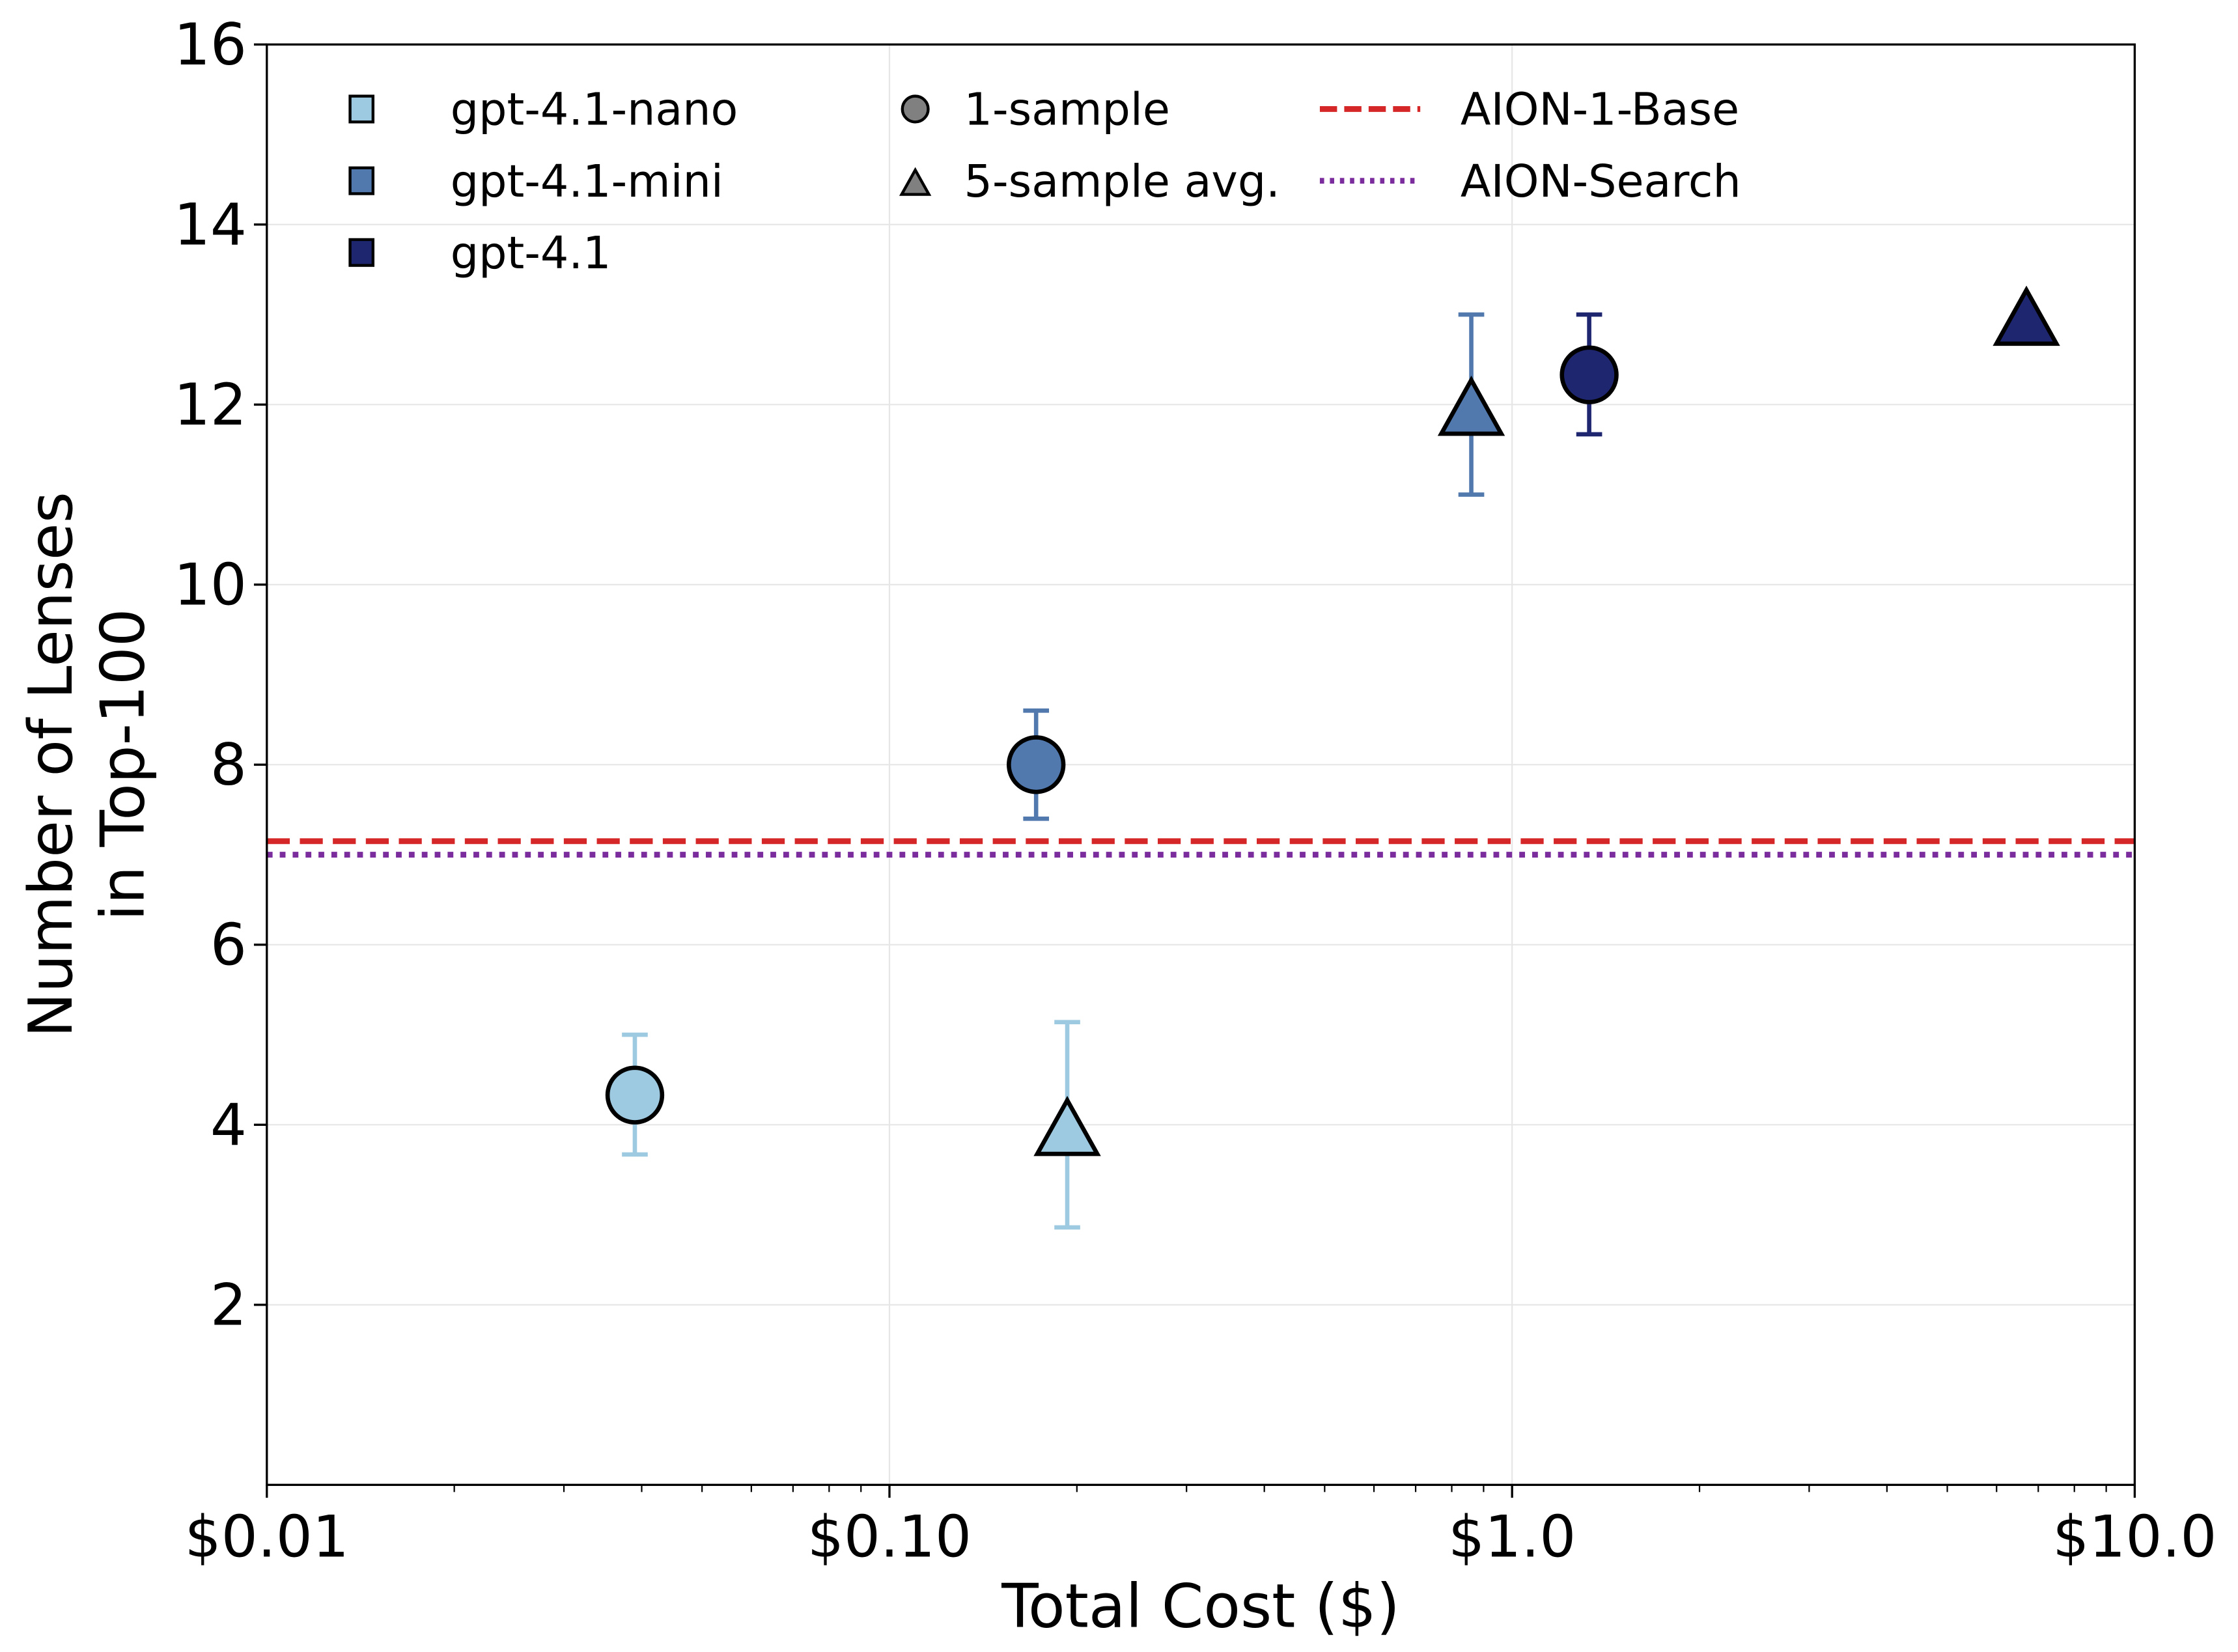 This screenshot has height=1652, width=2238. Describe the element at coordinates (123, 765) in the screenshot. I see `y-axis-label-line2: in Top-100` at that location.